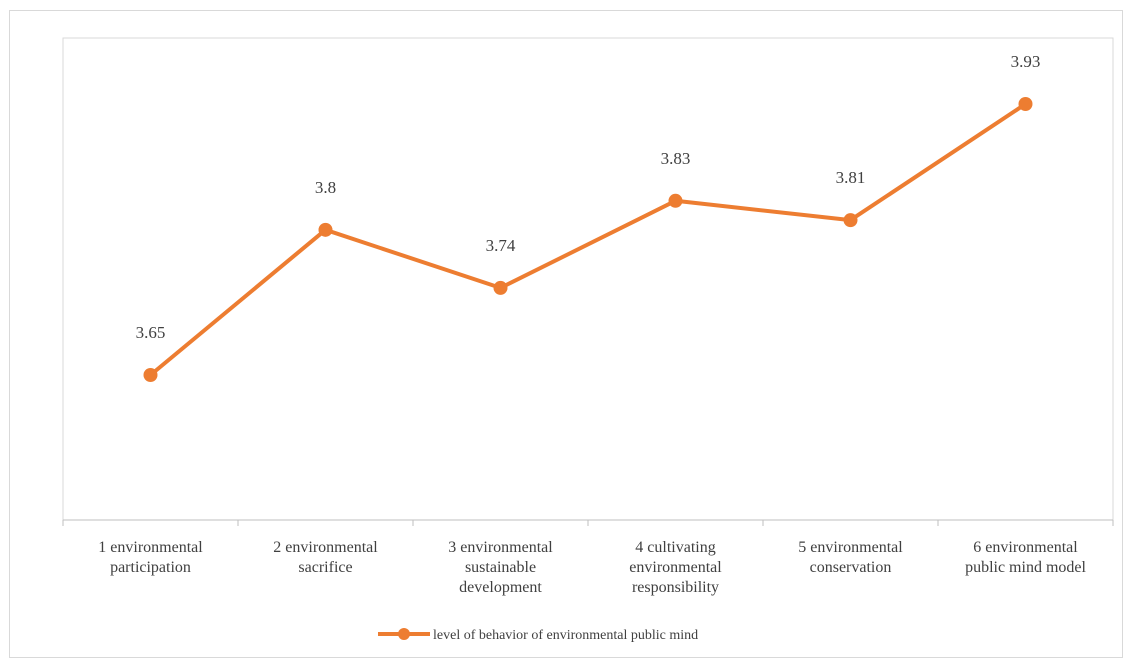 This screenshot has height=666, width=1132. What do you see at coordinates (850, 557) in the screenshot?
I see `x-tick-label: 5 environmental conservation` at bounding box center [850, 557].